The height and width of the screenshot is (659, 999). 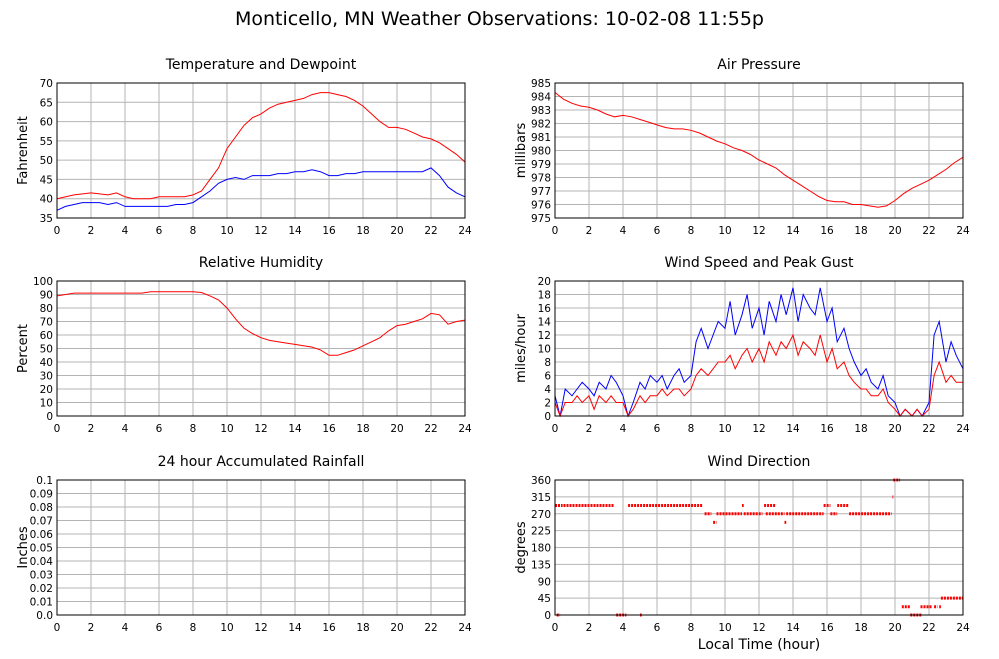 I want to click on y-tick-label: 977, so click(x=541, y=192).